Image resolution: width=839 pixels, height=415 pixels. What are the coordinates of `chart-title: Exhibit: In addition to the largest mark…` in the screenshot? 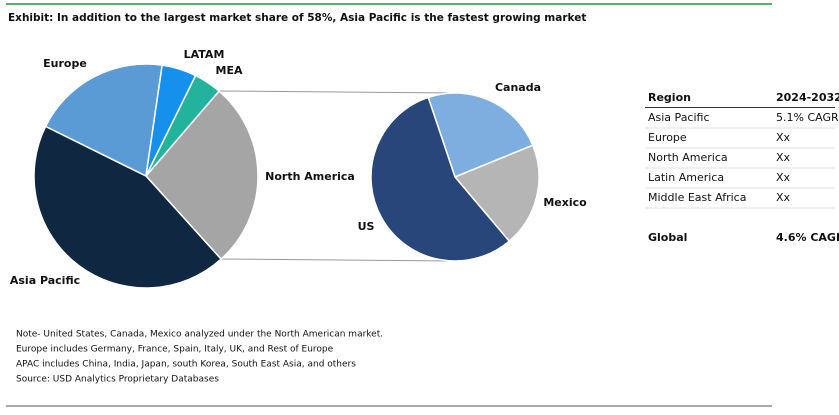 It's located at (297, 18).